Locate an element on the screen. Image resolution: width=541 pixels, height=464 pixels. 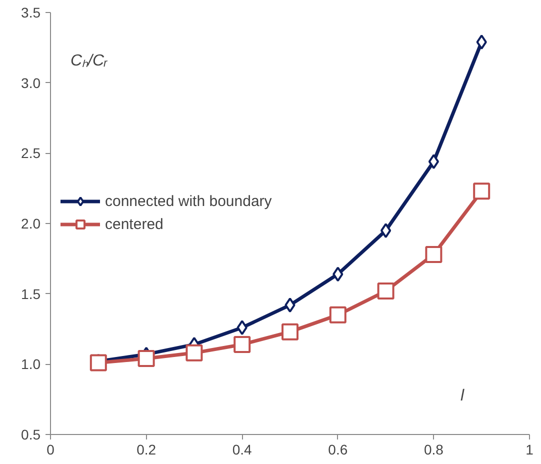
y-tick-label: 1.0 is located at coordinates (31, 364).